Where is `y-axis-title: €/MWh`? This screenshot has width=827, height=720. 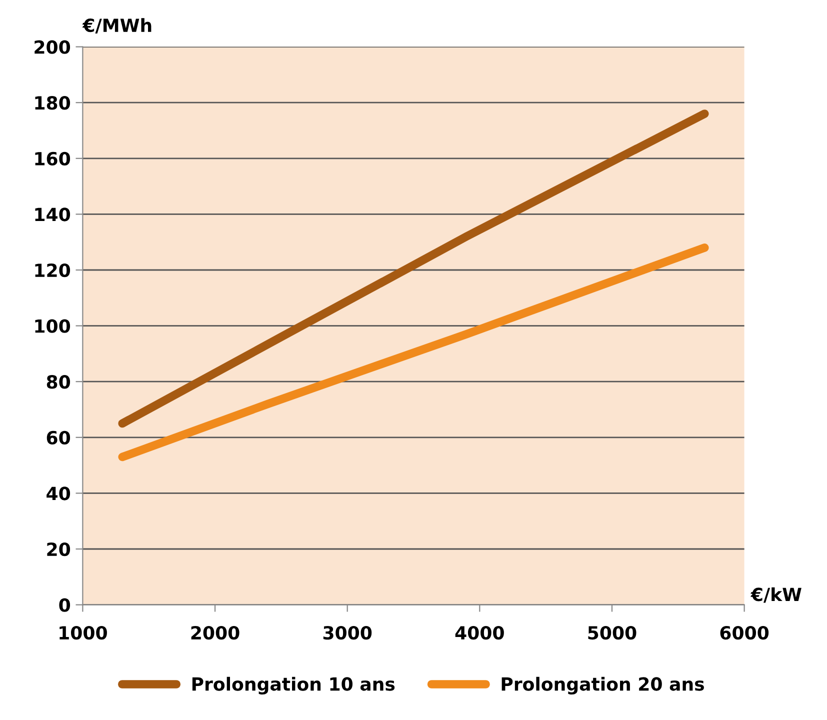 y-axis-title: €/MWh is located at coordinates (117, 26).